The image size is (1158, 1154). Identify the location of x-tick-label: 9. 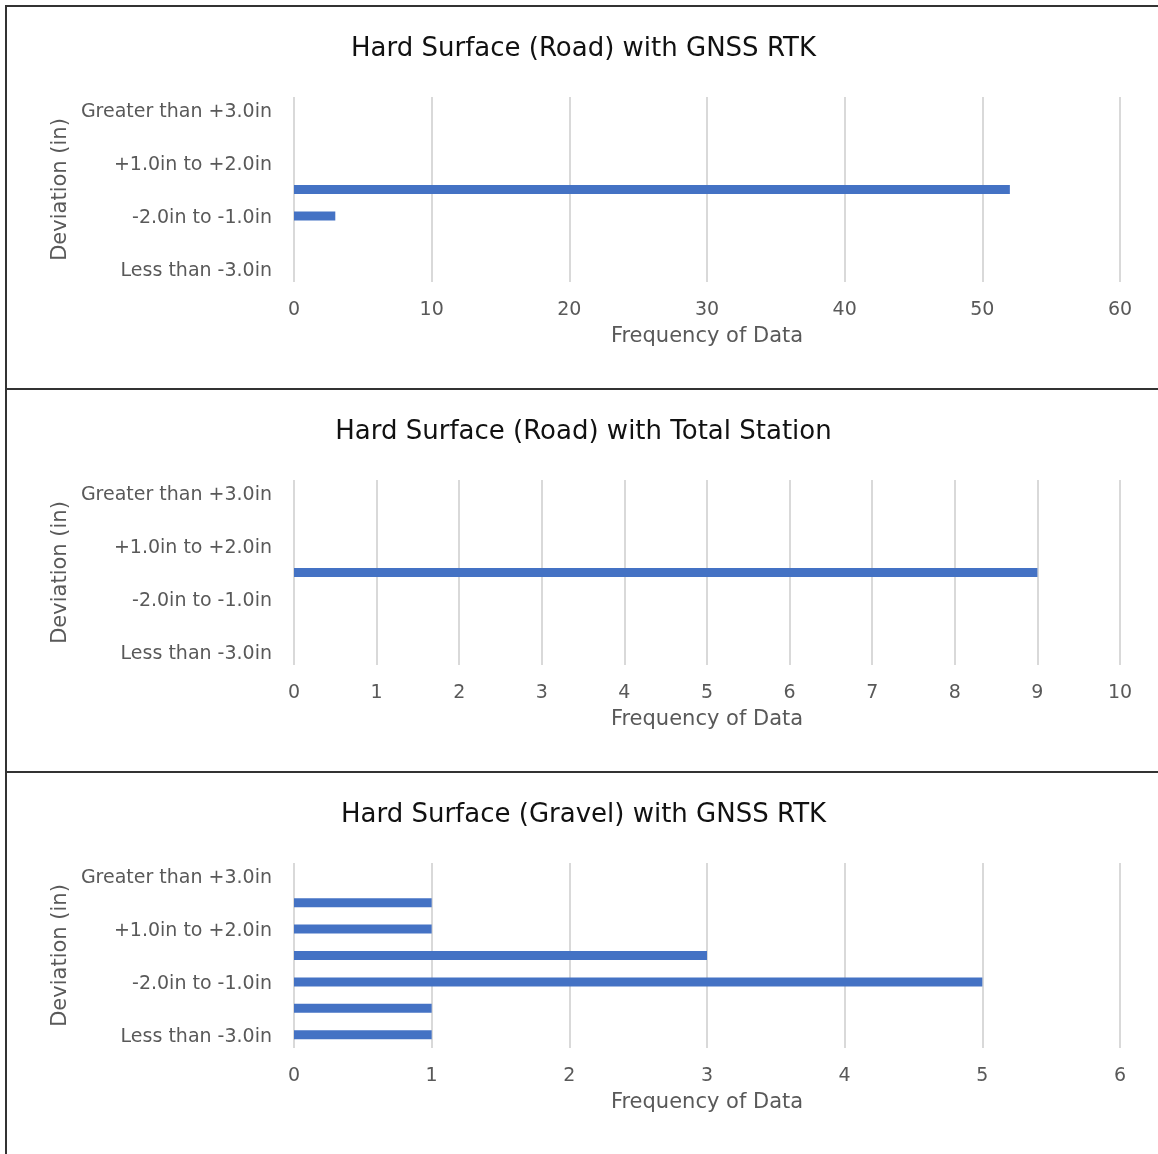
(1037, 690).